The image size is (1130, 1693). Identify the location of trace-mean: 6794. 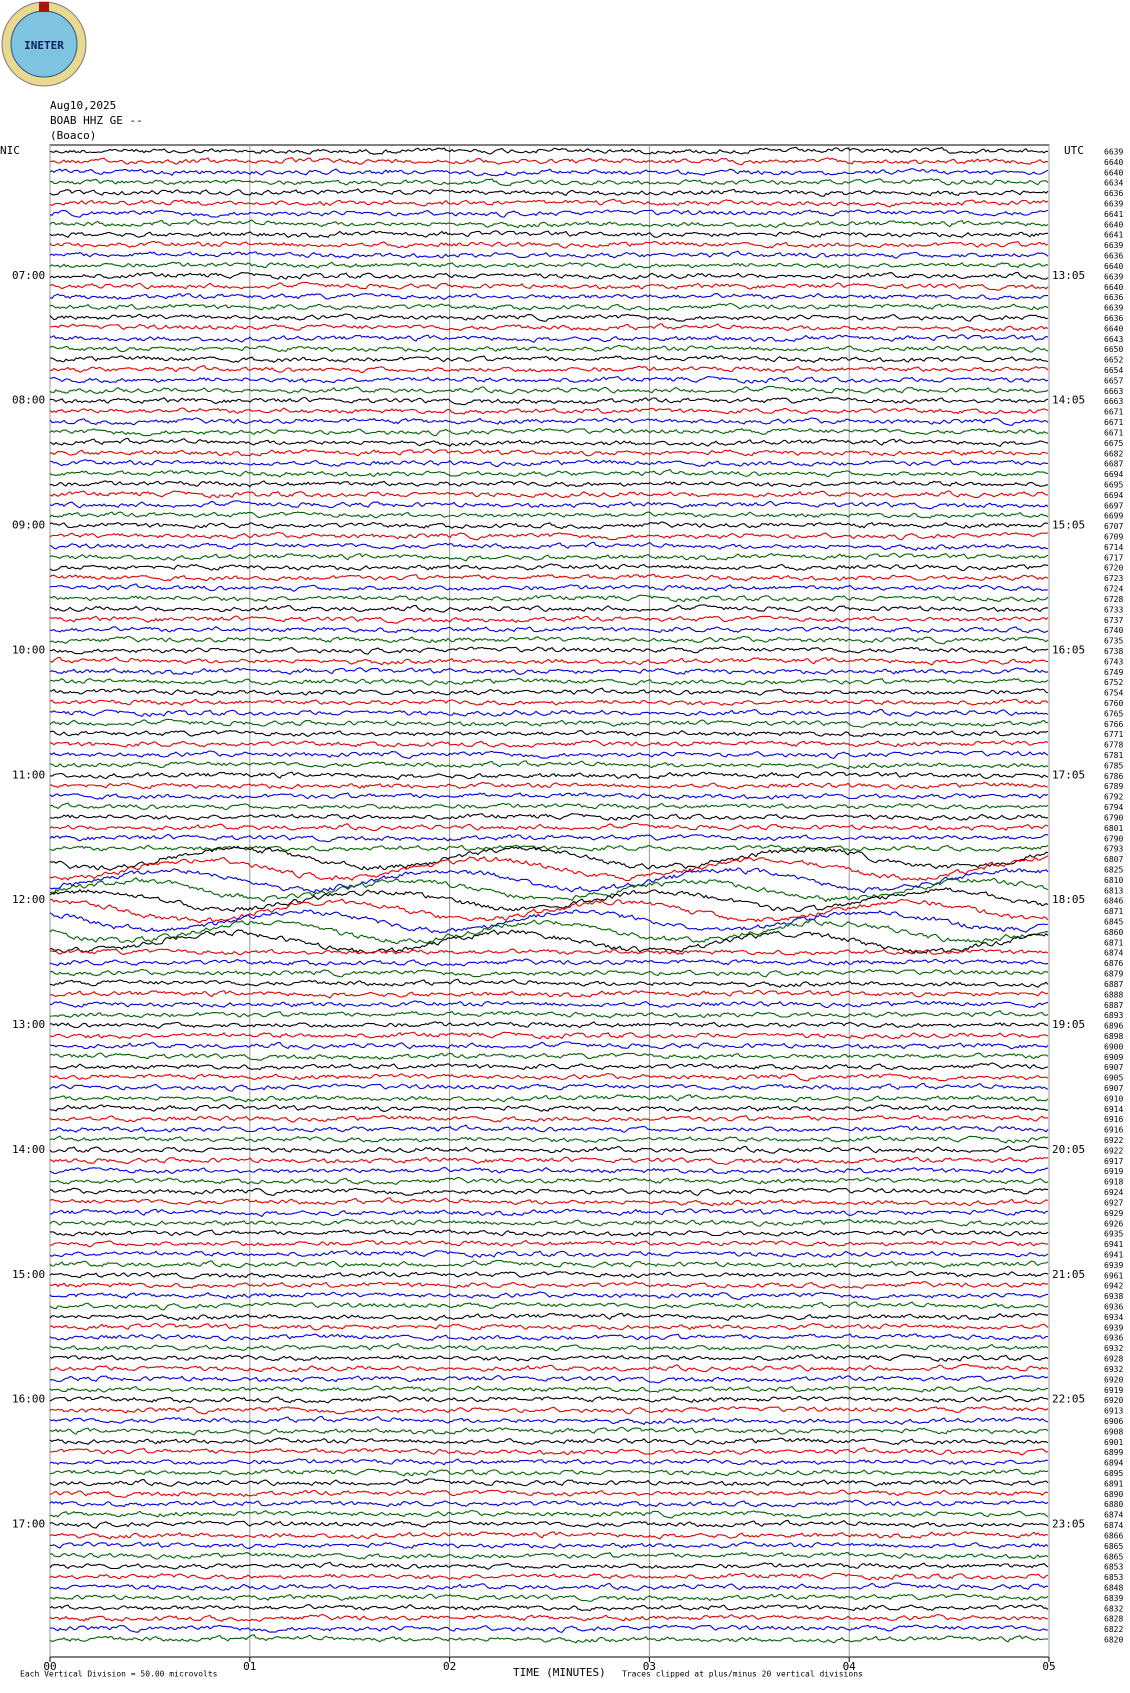
(1113, 807).